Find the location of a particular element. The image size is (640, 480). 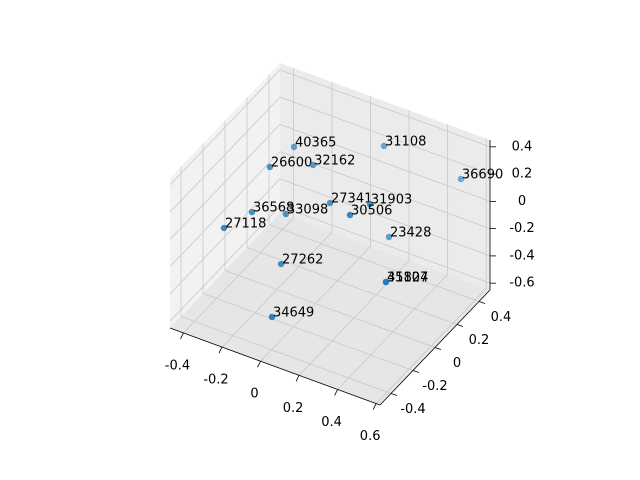

x-tick-label: 0.2 is located at coordinates (293, 408).